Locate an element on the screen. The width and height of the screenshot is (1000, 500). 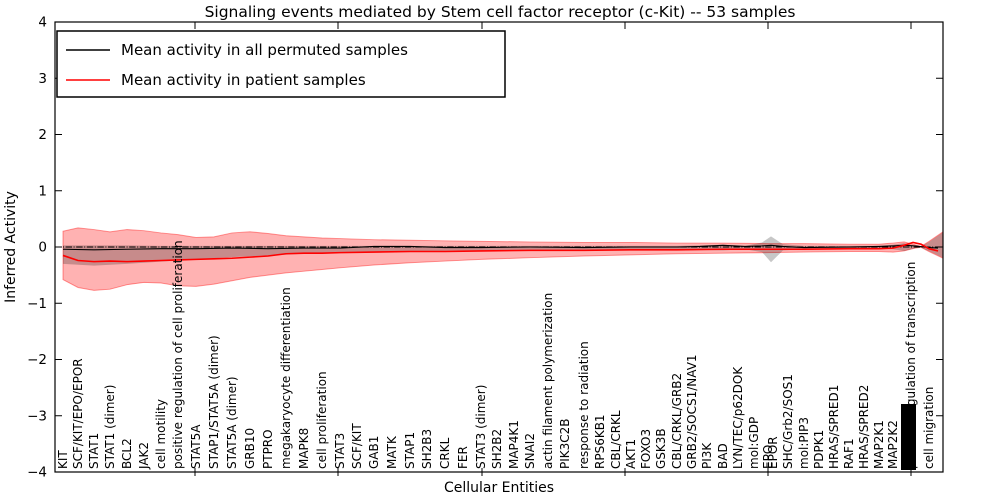
x-tick-label: RPS6KB1 is located at coordinates (600, 441).